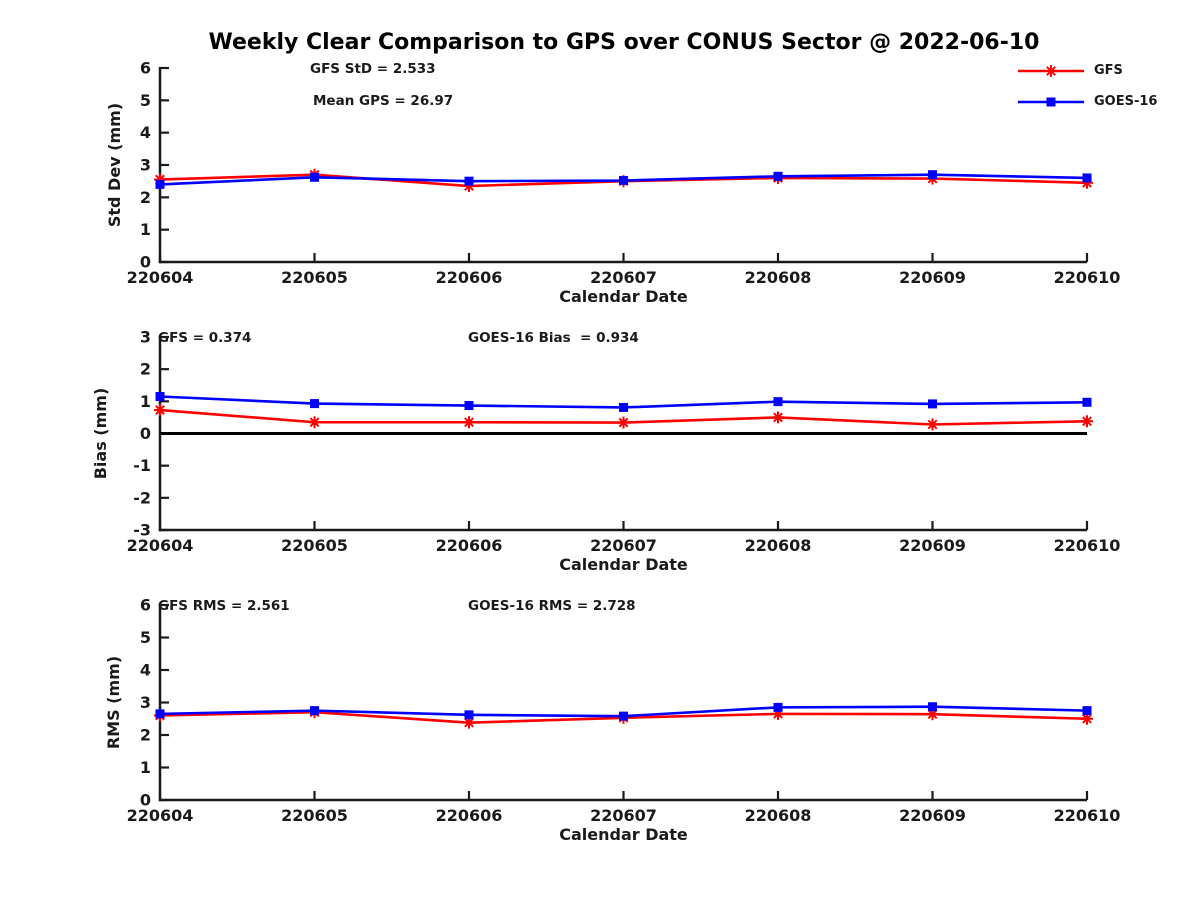 This screenshot has width=1200, height=900. I want to click on y-axis-label: Bias (mm), so click(100, 434).